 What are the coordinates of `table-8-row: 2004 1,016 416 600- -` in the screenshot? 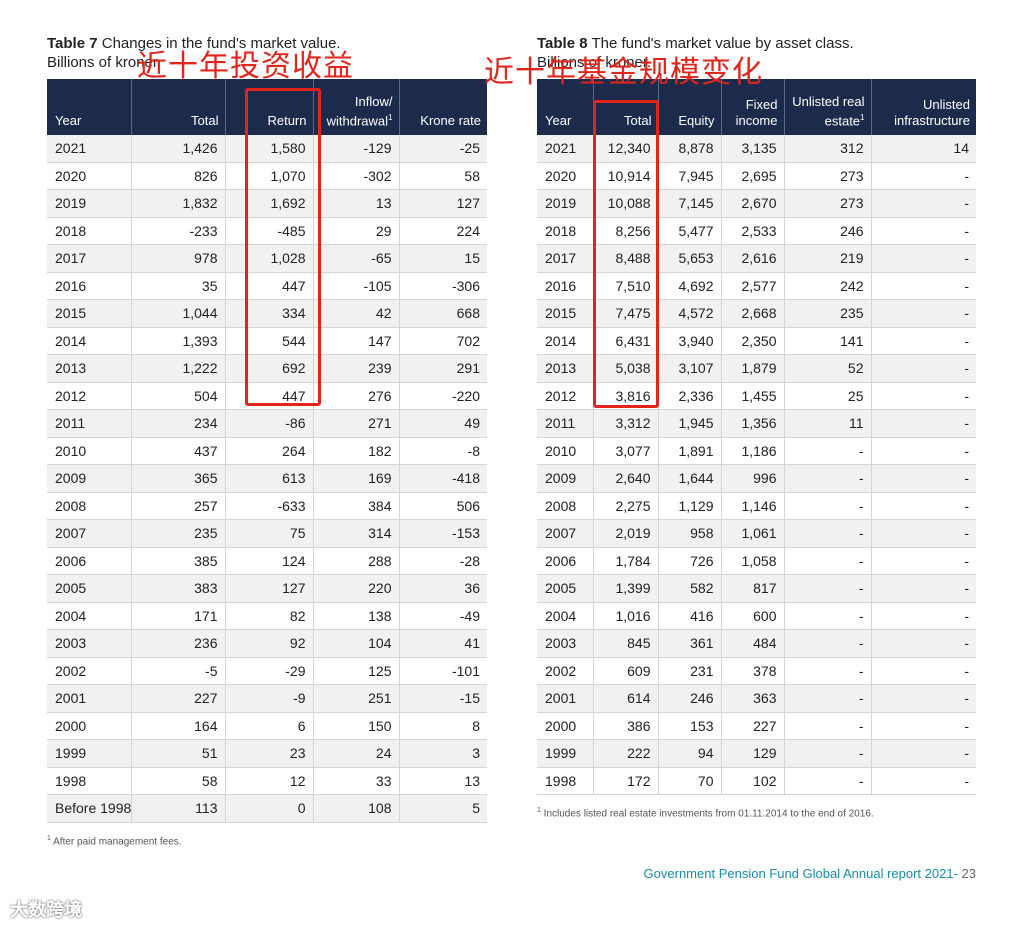 It's located at (756, 616).